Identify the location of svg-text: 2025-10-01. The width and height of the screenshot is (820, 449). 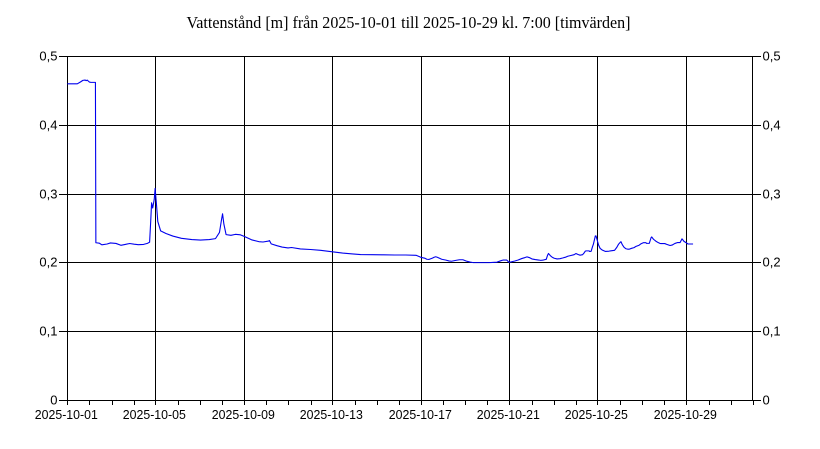
(66, 414).